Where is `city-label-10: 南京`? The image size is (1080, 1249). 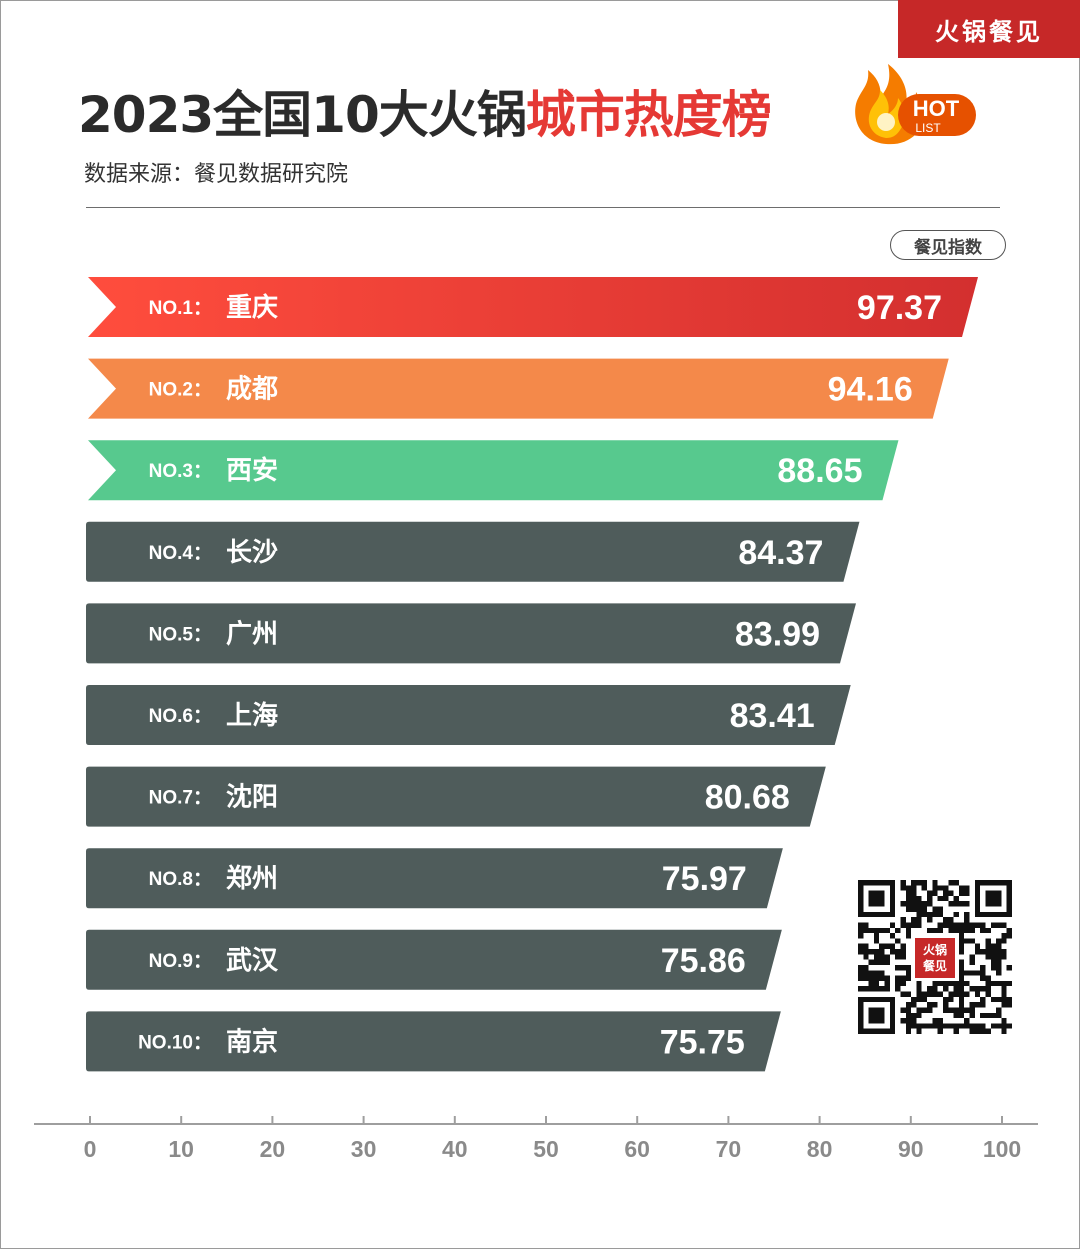
city-label-10: 南京 is located at coordinates (252, 1041).